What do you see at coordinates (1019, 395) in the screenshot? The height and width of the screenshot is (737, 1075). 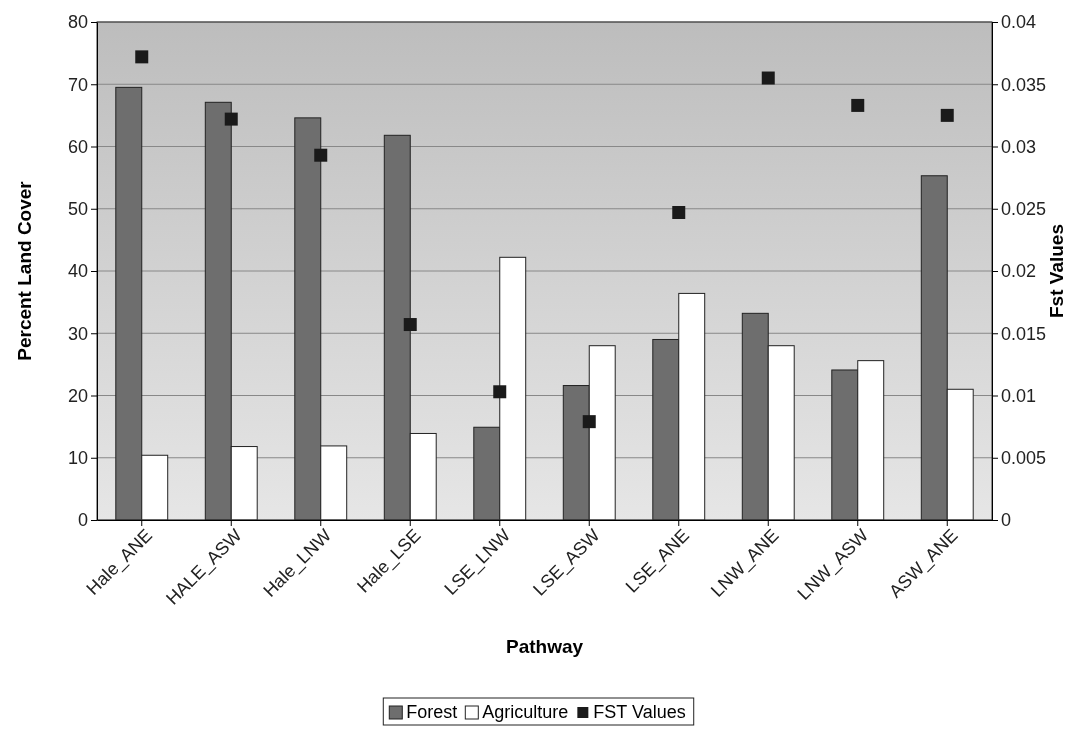 I see `y2-tick-label: 0.01` at bounding box center [1019, 395].